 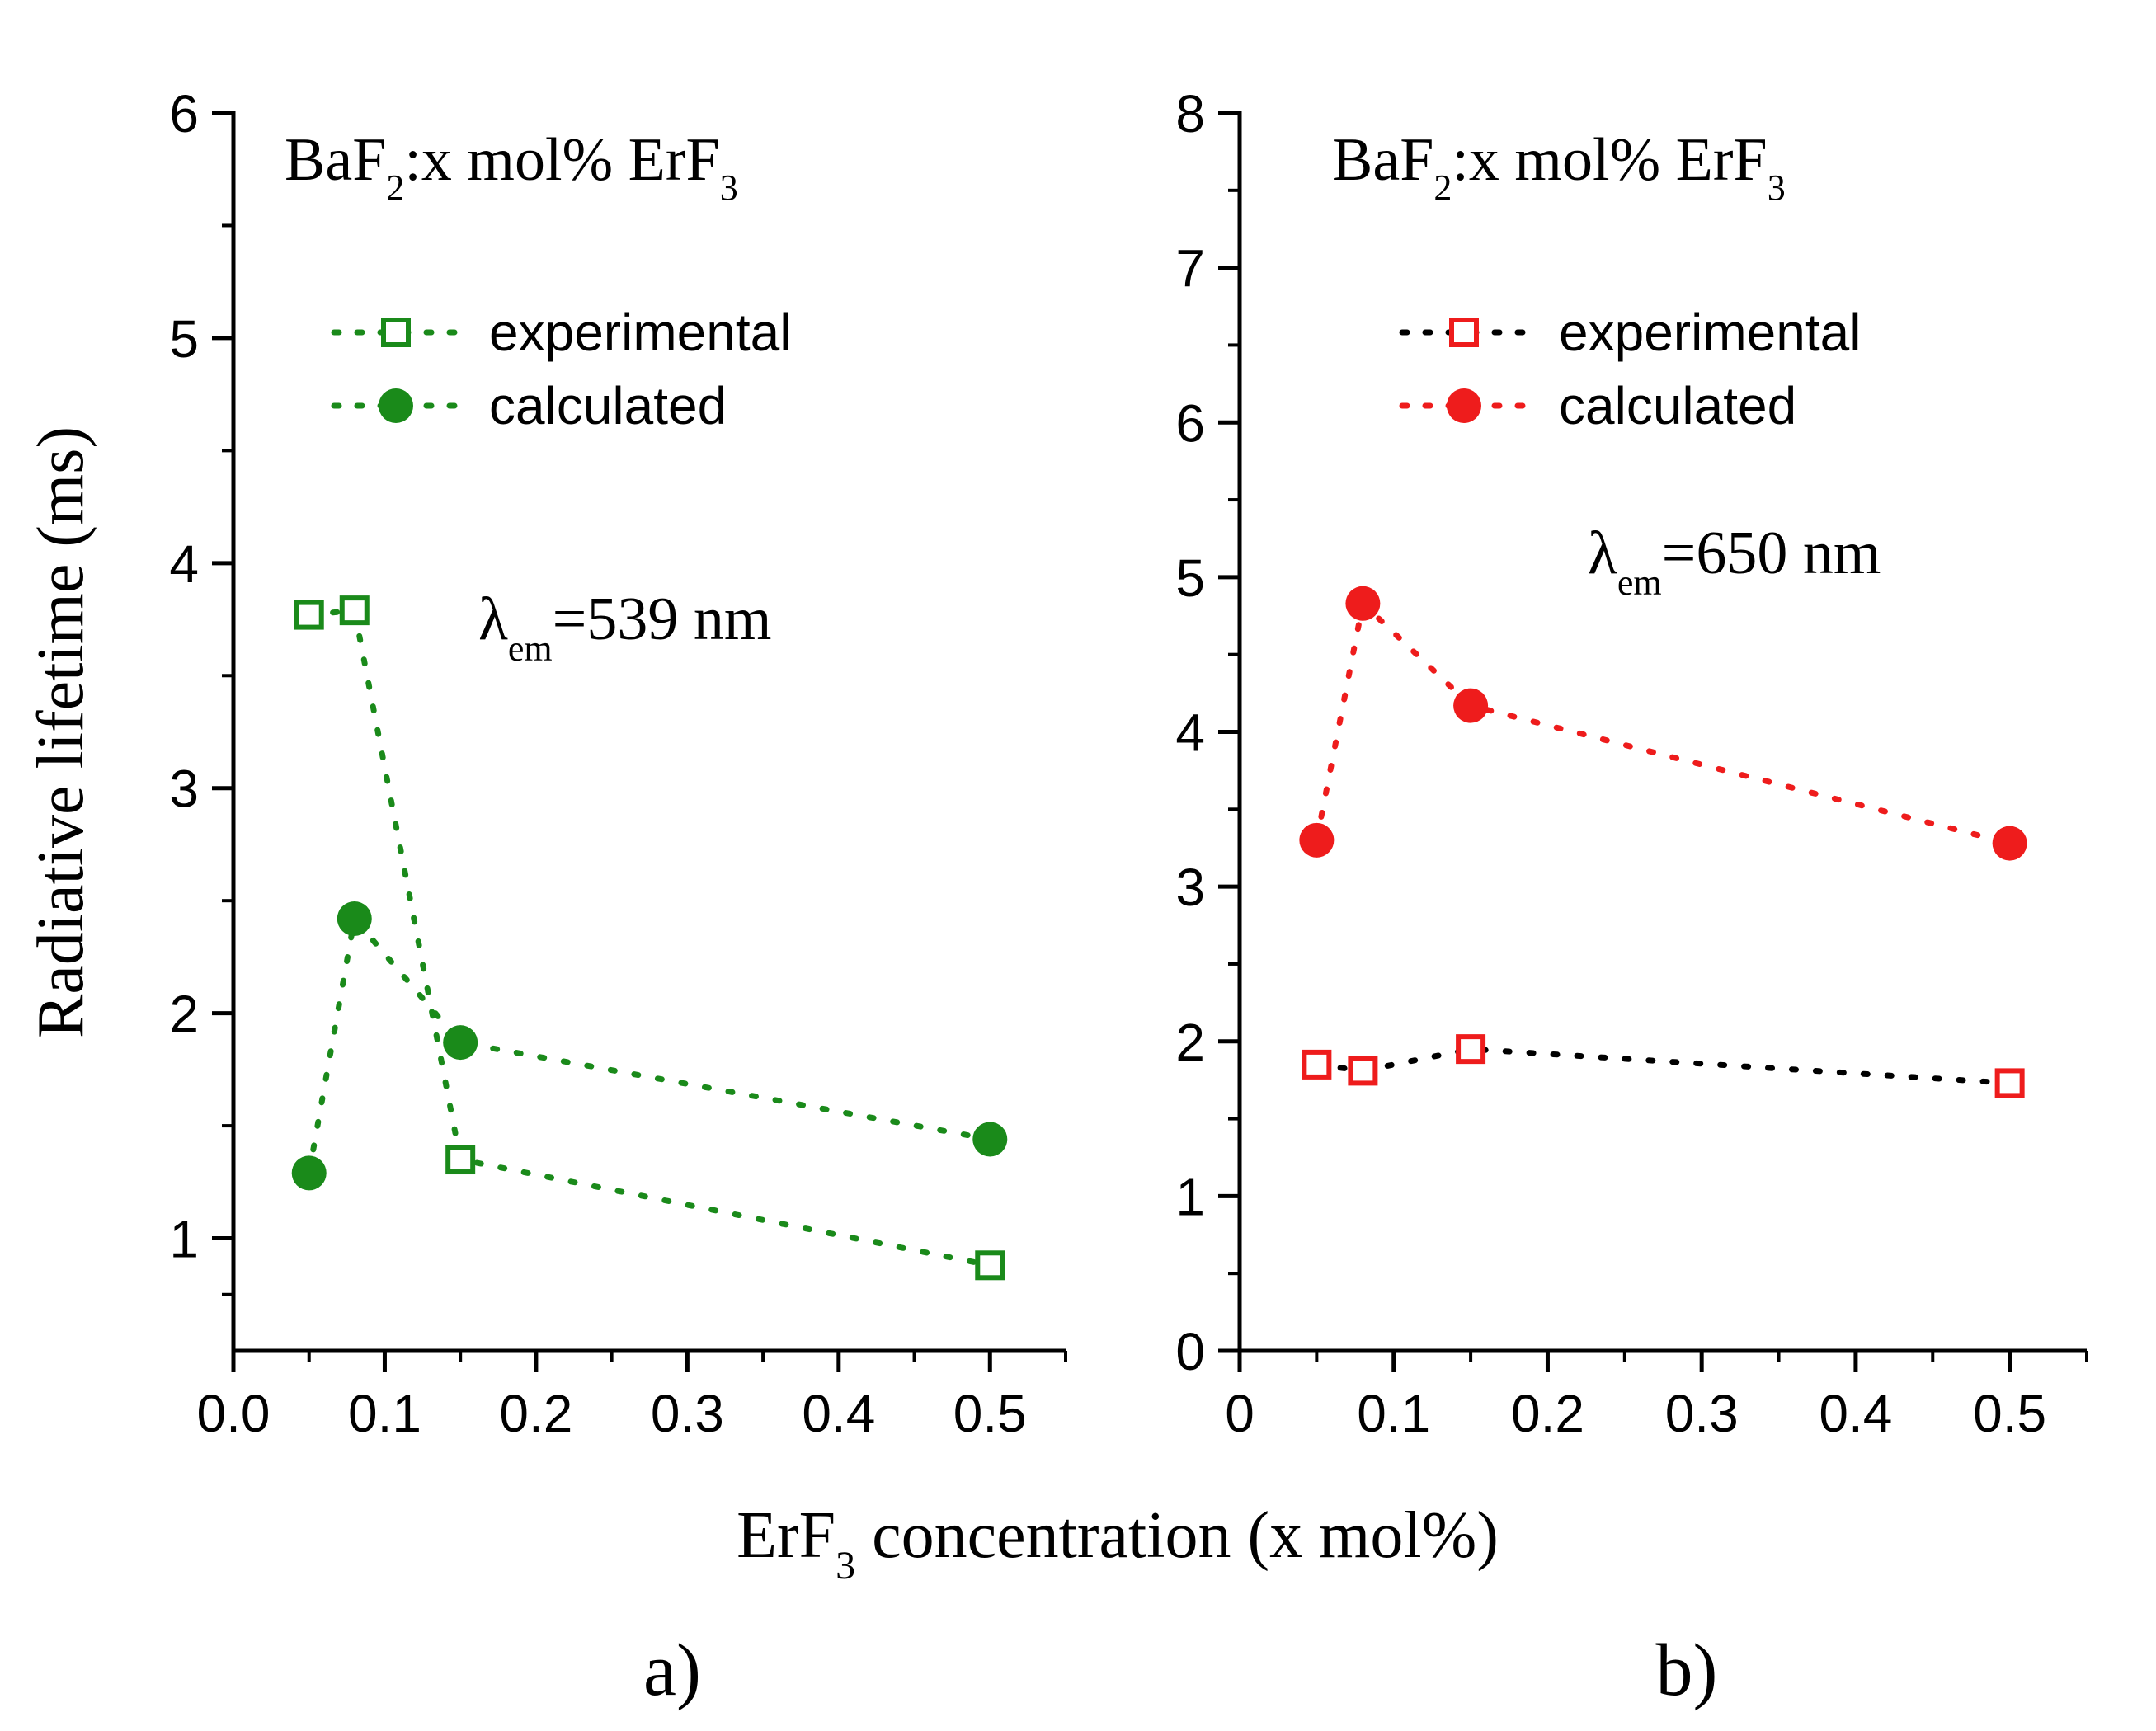 What do you see at coordinates (1190, 113) in the screenshot?
I see `y-tick-label: 8` at bounding box center [1190, 113].